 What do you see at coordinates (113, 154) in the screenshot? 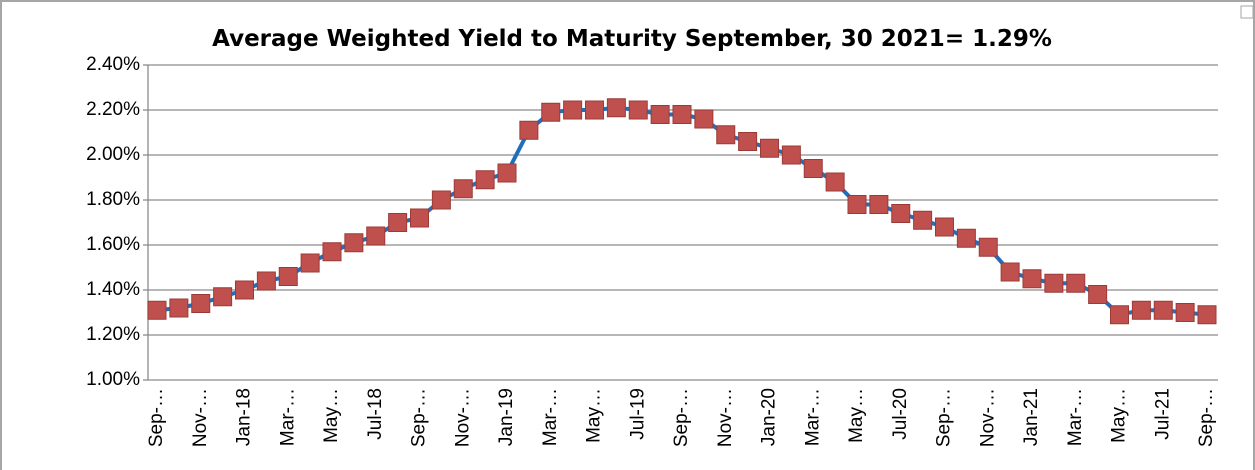
I see `y-tick-label: 2.00%` at bounding box center [113, 154].